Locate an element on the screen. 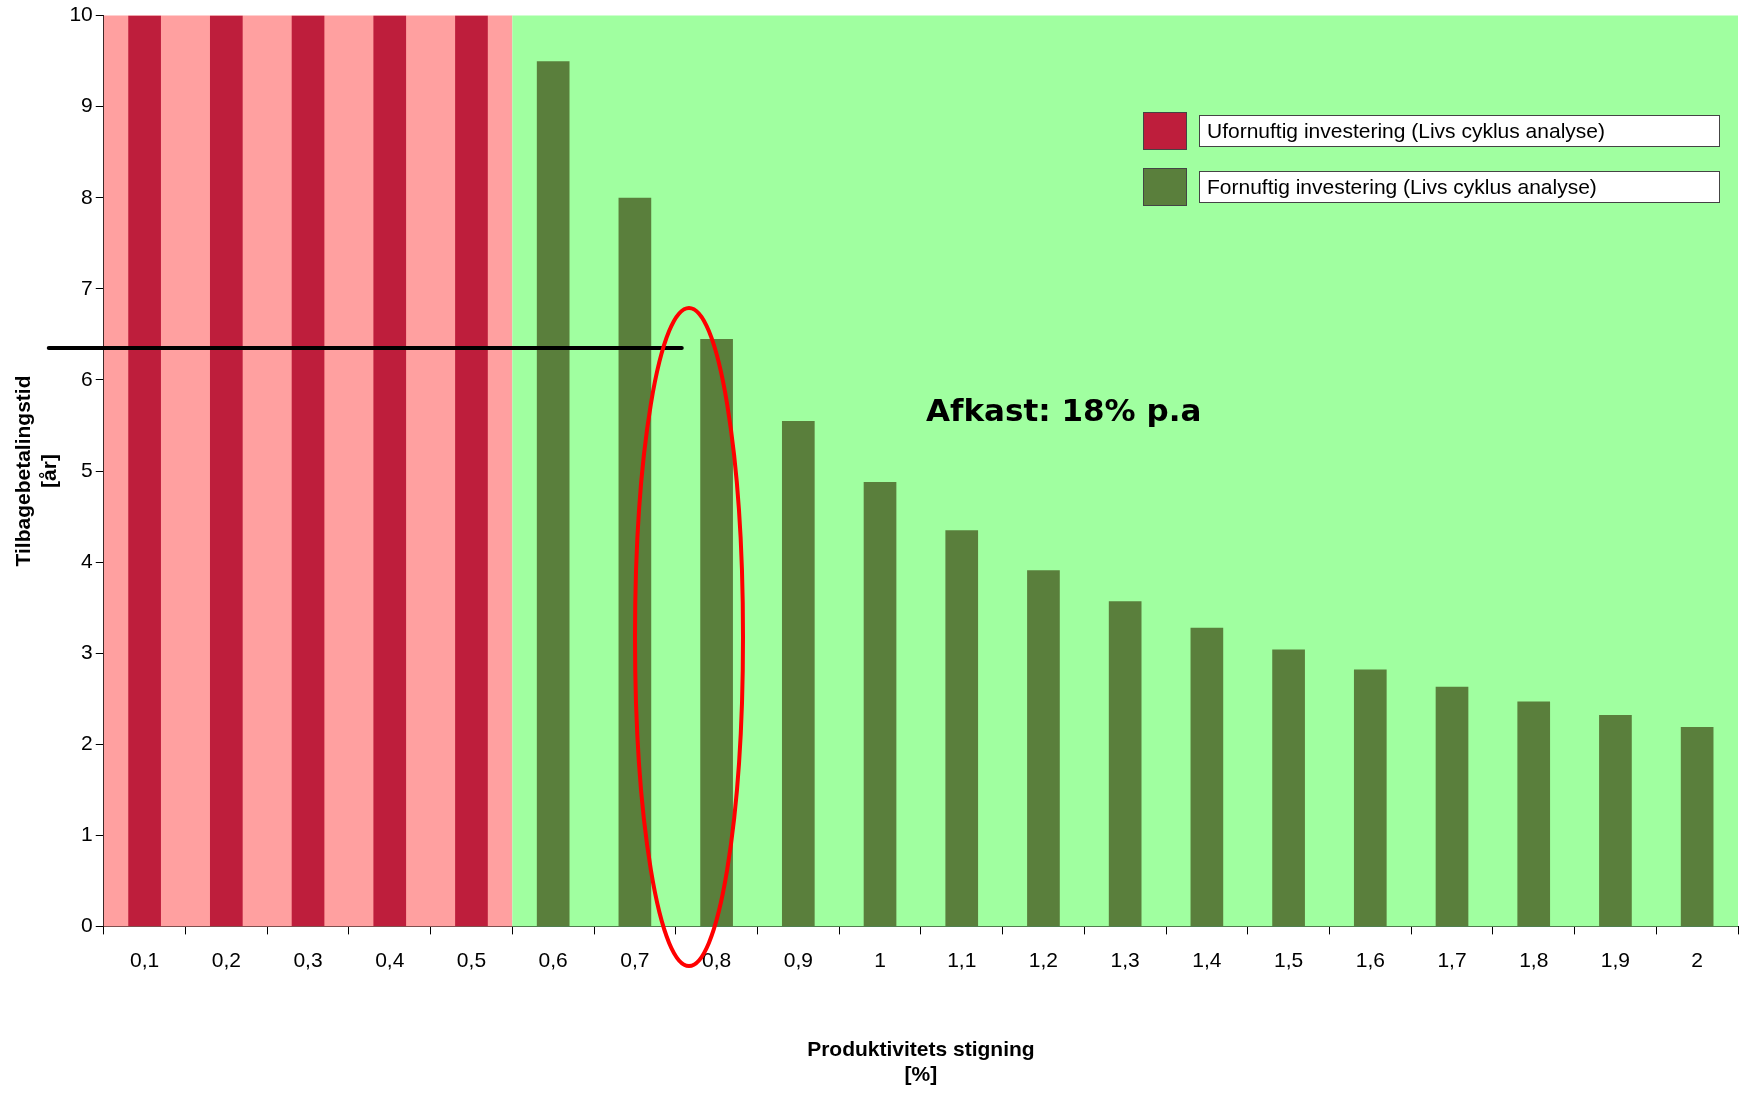  x-tick-label: 1,2 is located at coordinates (1043, 959).